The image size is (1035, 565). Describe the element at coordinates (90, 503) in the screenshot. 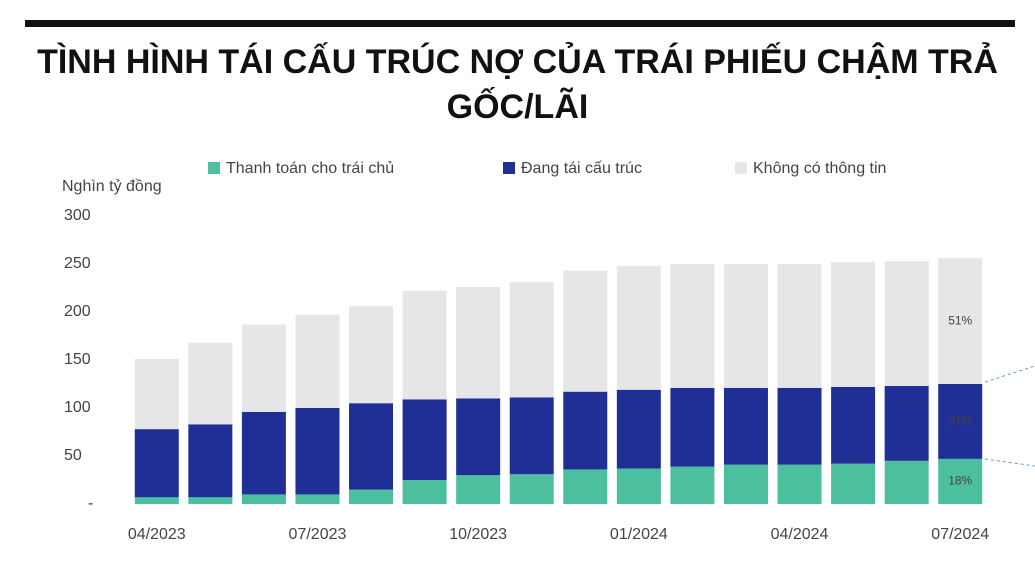

I see `y-tick-label: -` at that location.